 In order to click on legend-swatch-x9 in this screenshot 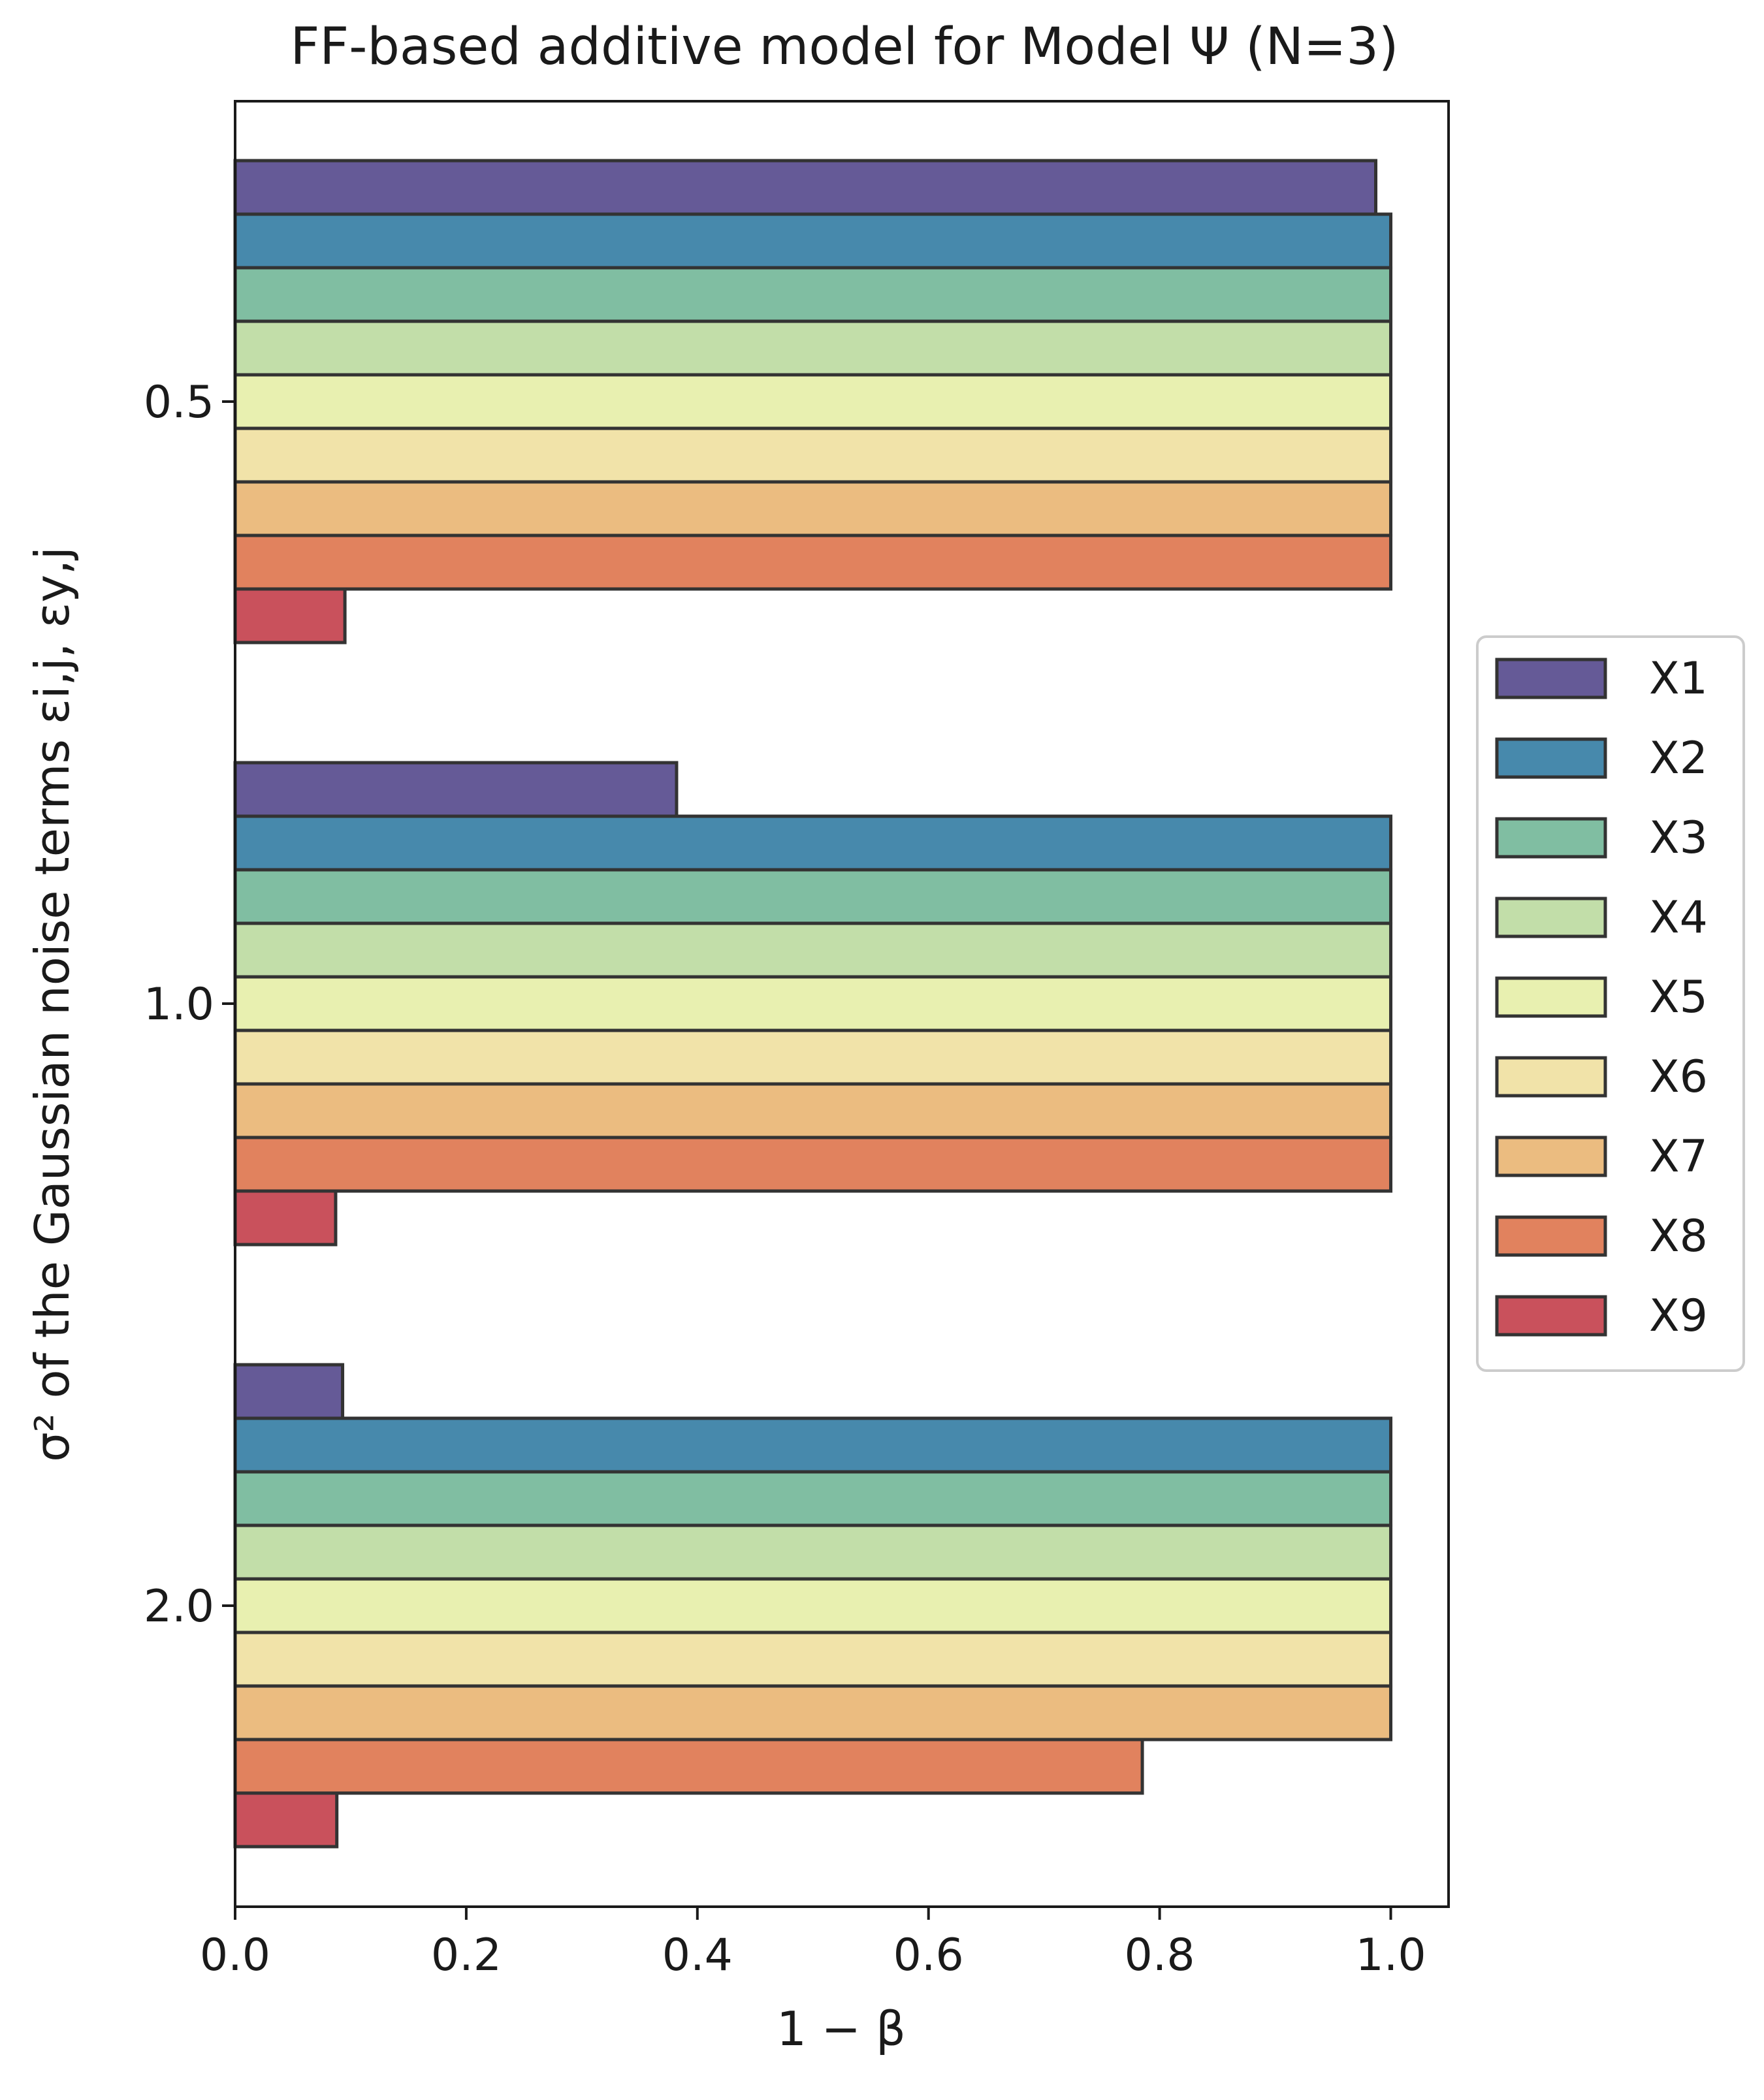, I will do `click(1551, 1316)`.